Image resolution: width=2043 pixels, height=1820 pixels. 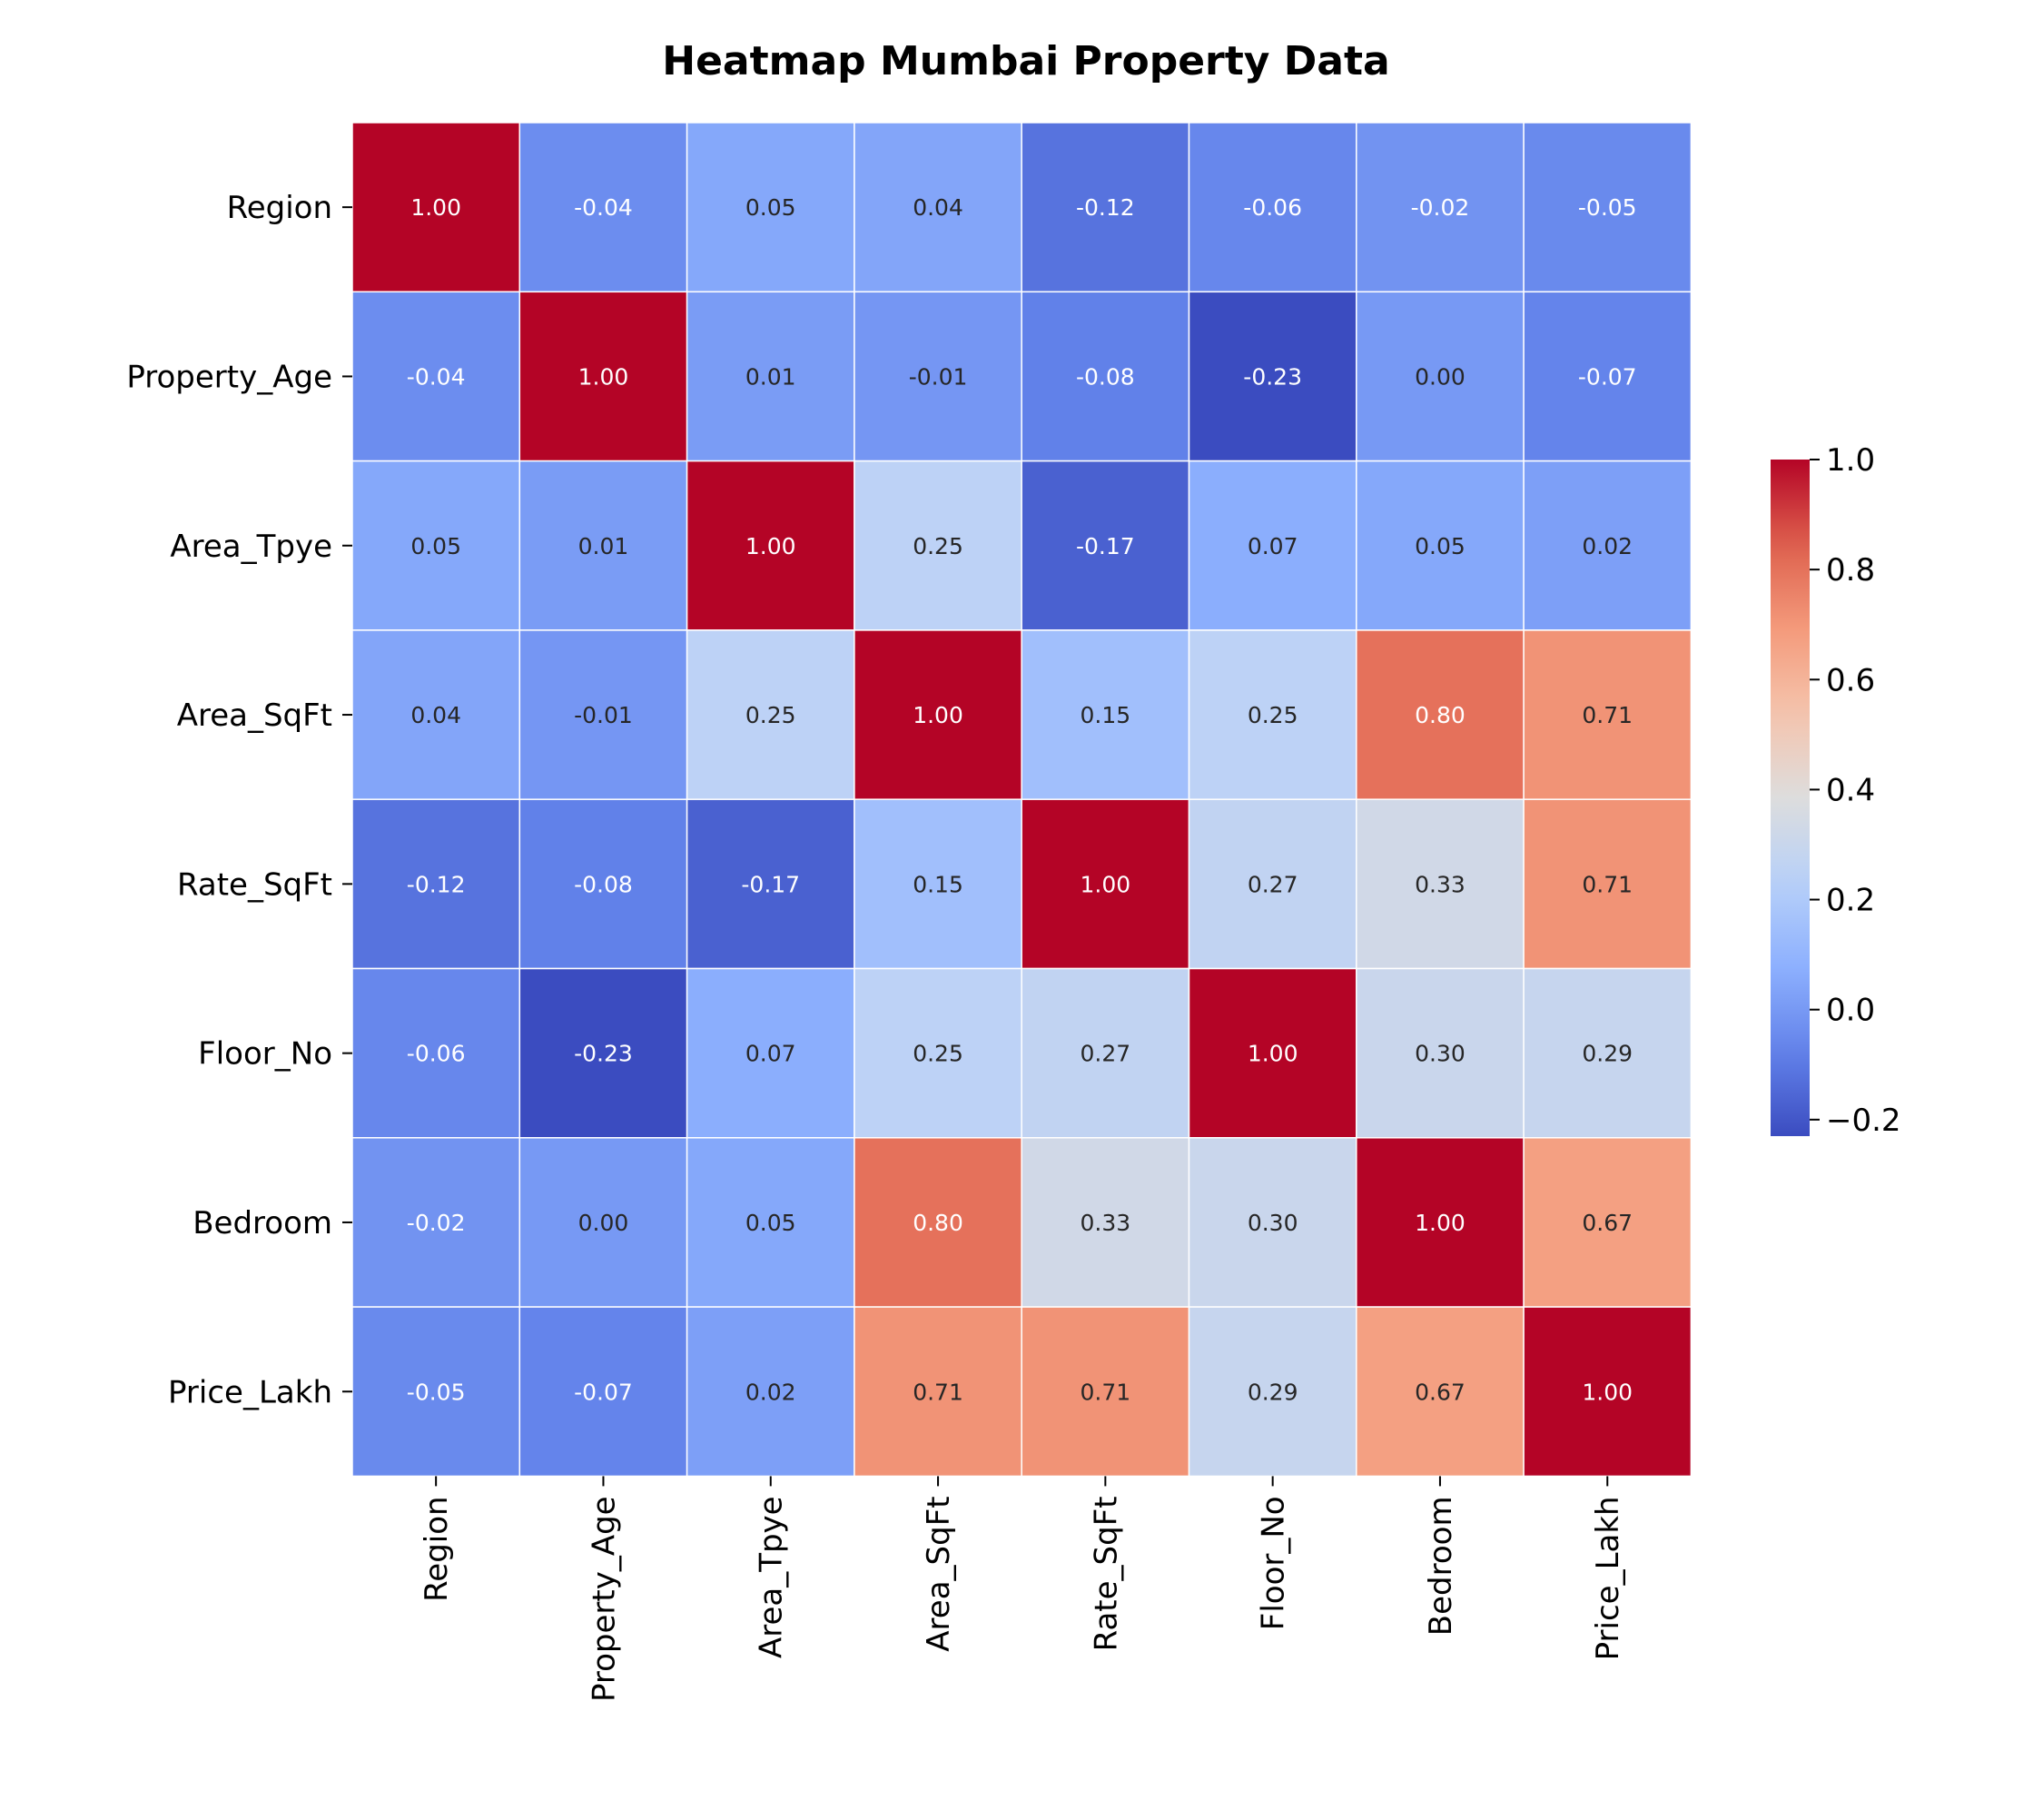 What do you see at coordinates (1441, 1566) in the screenshot?
I see `column-label: Bedroom` at bounding box center [1441, 1566].